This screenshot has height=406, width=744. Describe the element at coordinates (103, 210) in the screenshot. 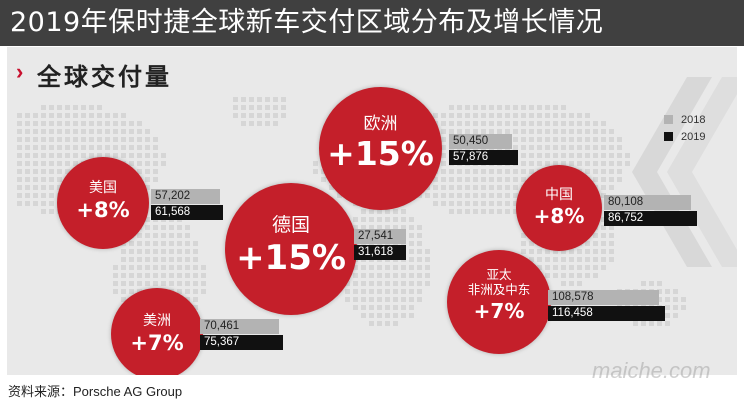

I see `region-growth-usa: +8%` at that location.